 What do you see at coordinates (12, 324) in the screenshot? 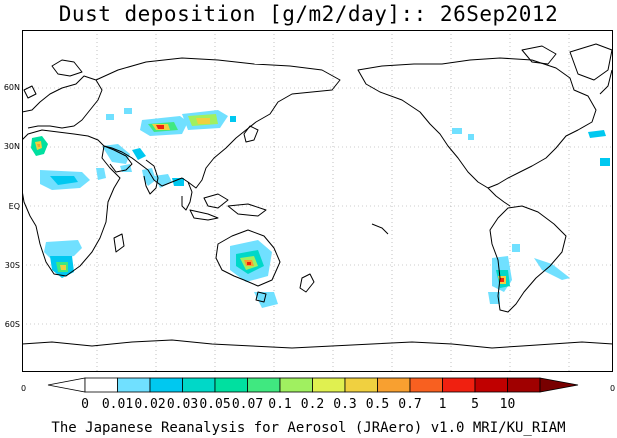
I see `lat-label-60s: 60S` at bounding box center [12, 324].